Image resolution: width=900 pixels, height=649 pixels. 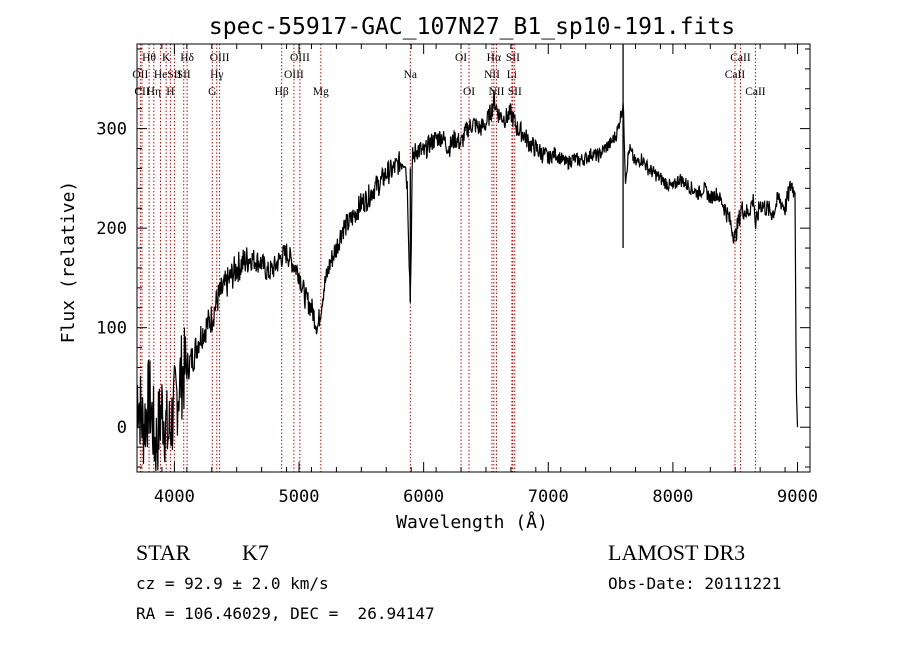 I want to click on marker-label: Hβ, so click(x=282, y=92).